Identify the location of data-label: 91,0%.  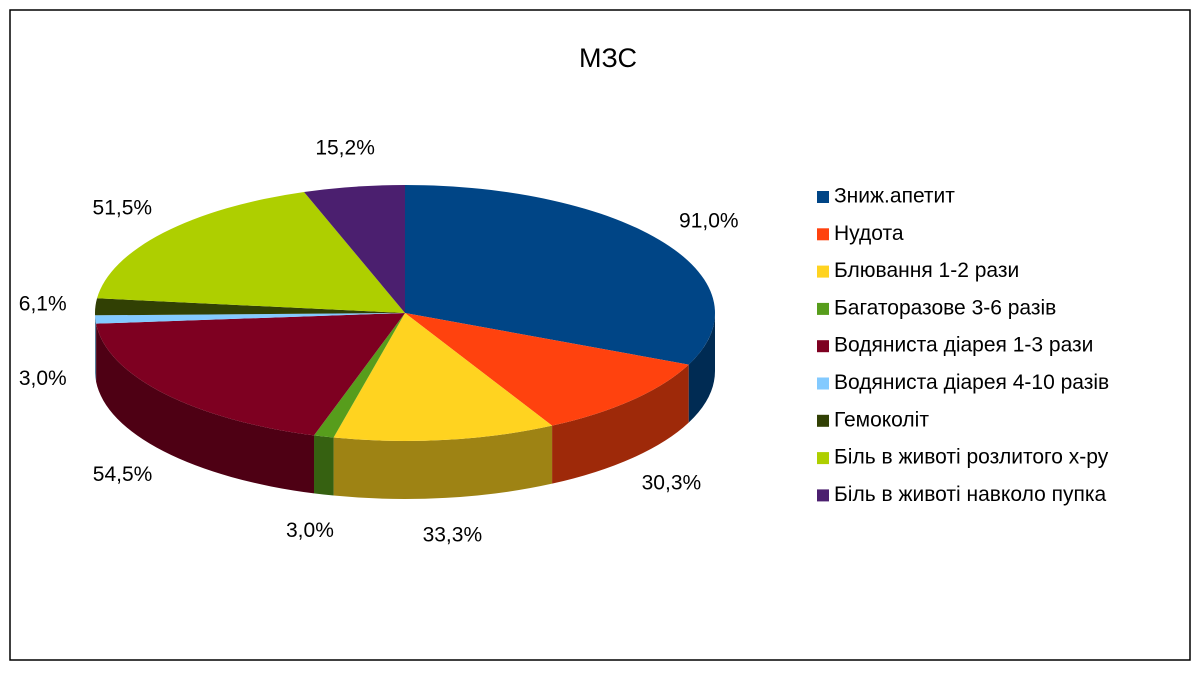
(709, 221).